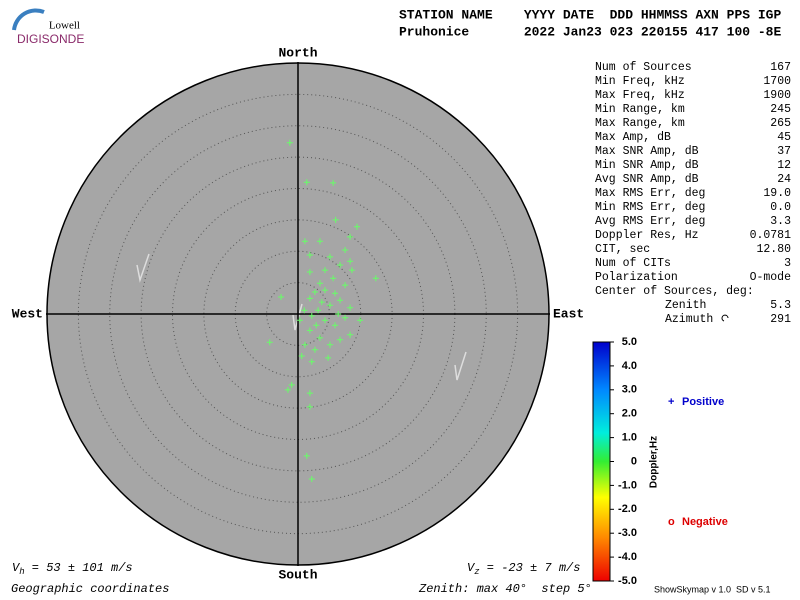 Image resolution: width=800 pixels, height=600 pixels. I want to click on stat-value: 19.0, so click(777, 193).